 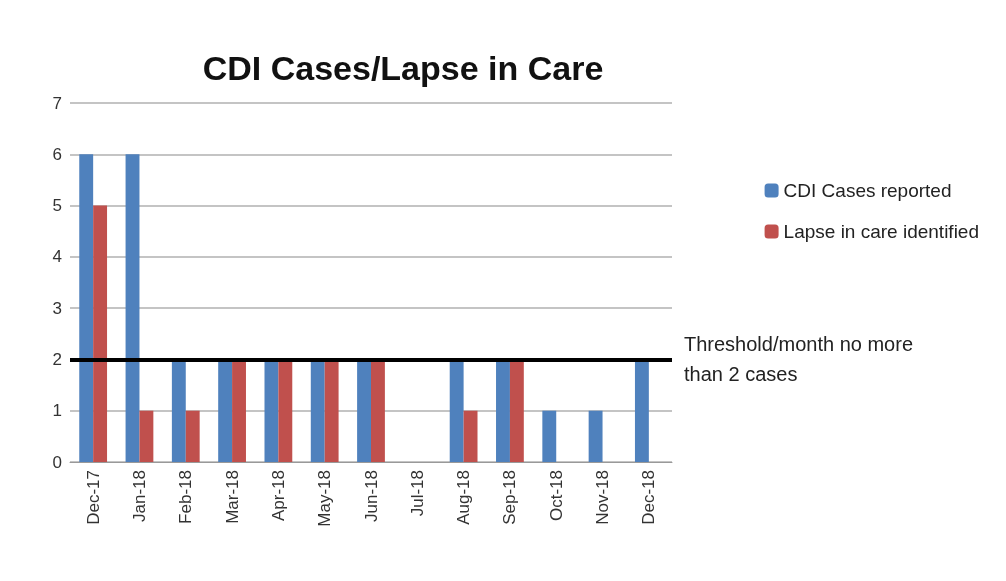 I want to click on x-tick-label: Jul-18, so click(x=417, y=493).